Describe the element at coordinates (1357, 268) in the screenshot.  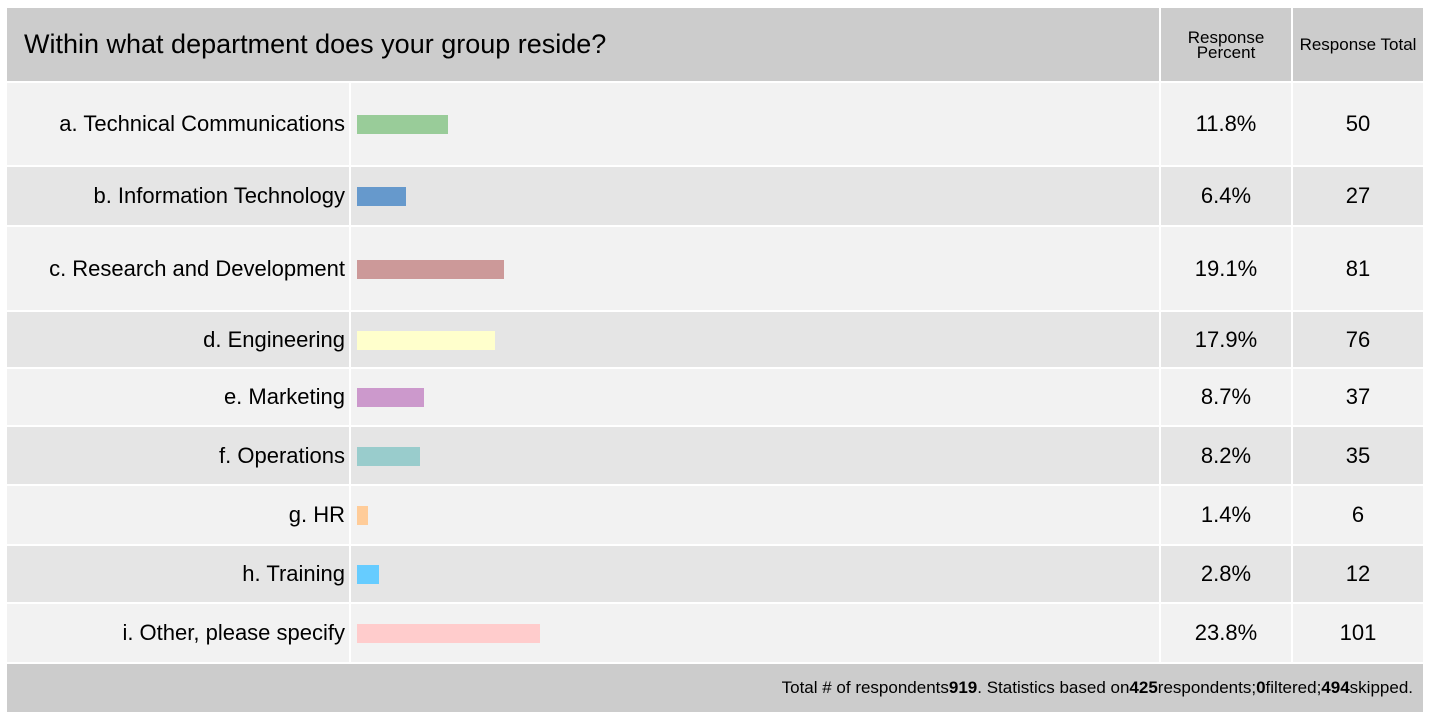
I see `response-total: 81` at that location.